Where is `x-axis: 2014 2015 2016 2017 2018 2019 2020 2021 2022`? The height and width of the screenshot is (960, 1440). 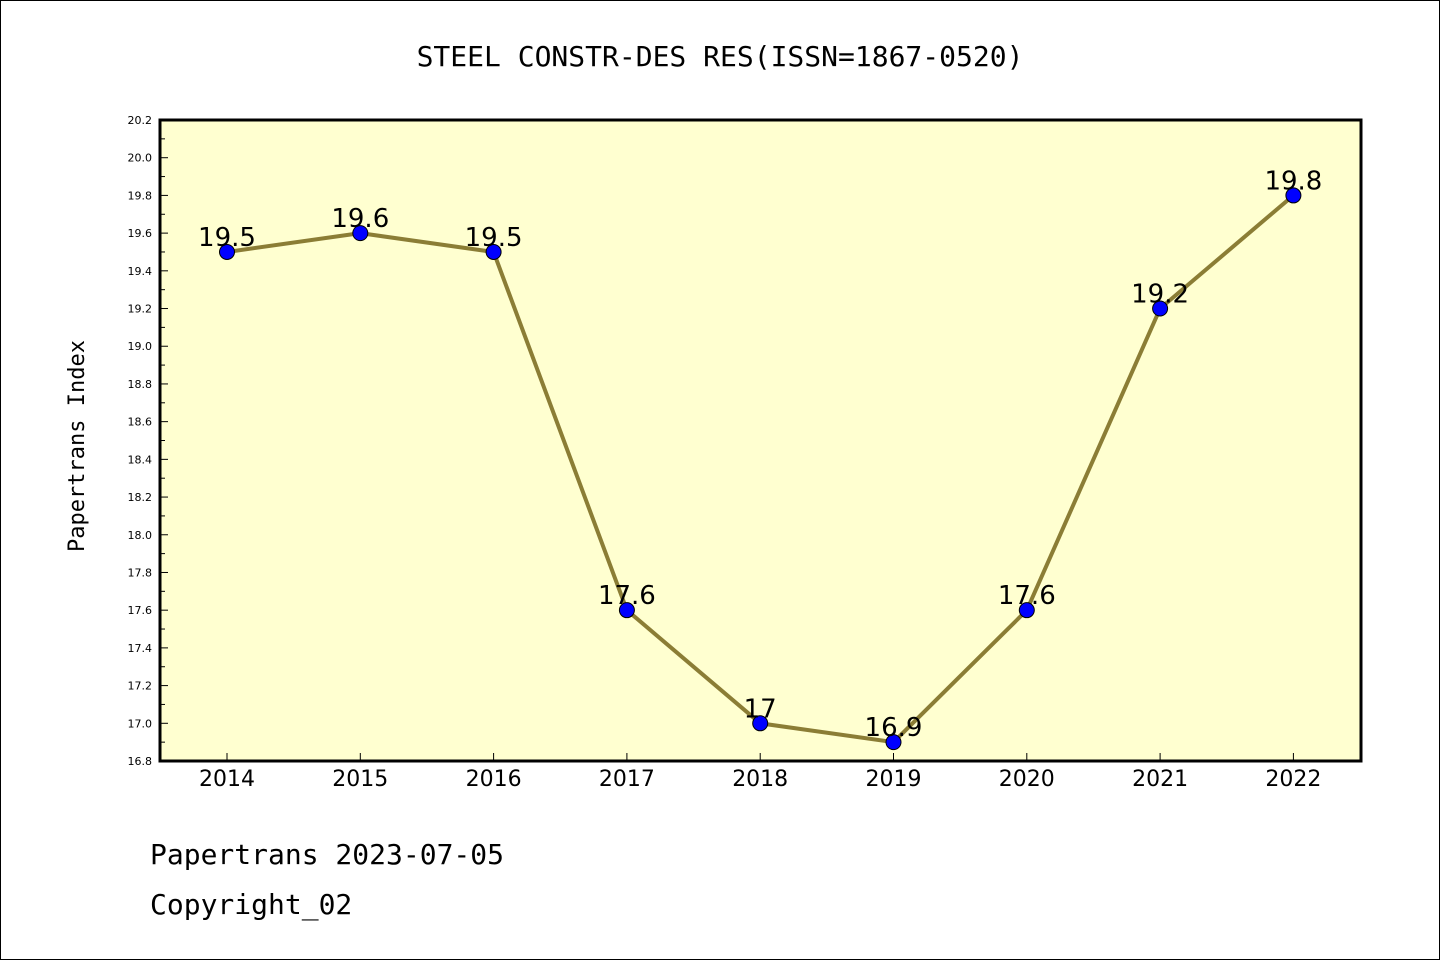 x-axis: 2014 2015 2016 2017 2018 2019 2020 2021 2022 is located at coordinates (760, 772).